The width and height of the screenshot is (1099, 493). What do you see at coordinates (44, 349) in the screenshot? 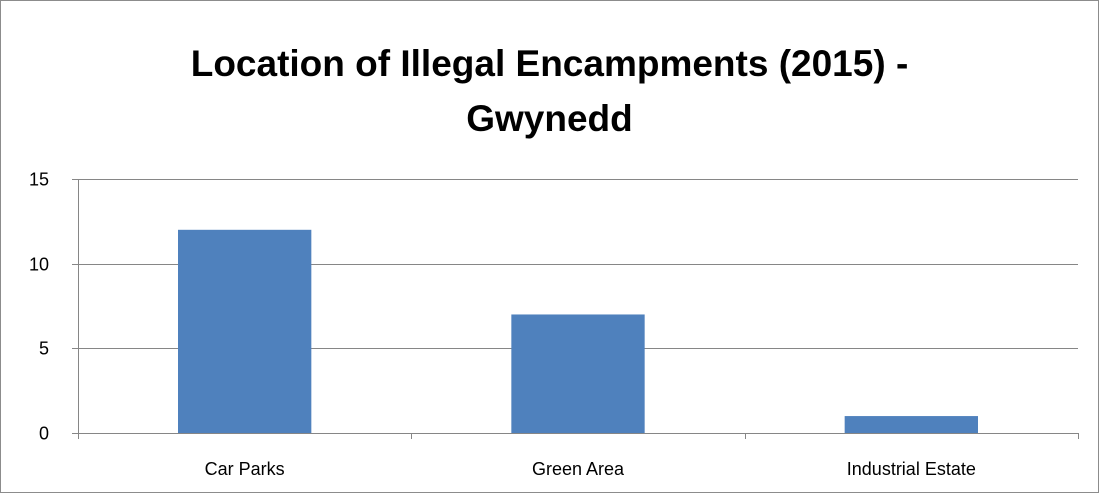
I see `y-tick-label: 5` at bounding box center [44, 349].